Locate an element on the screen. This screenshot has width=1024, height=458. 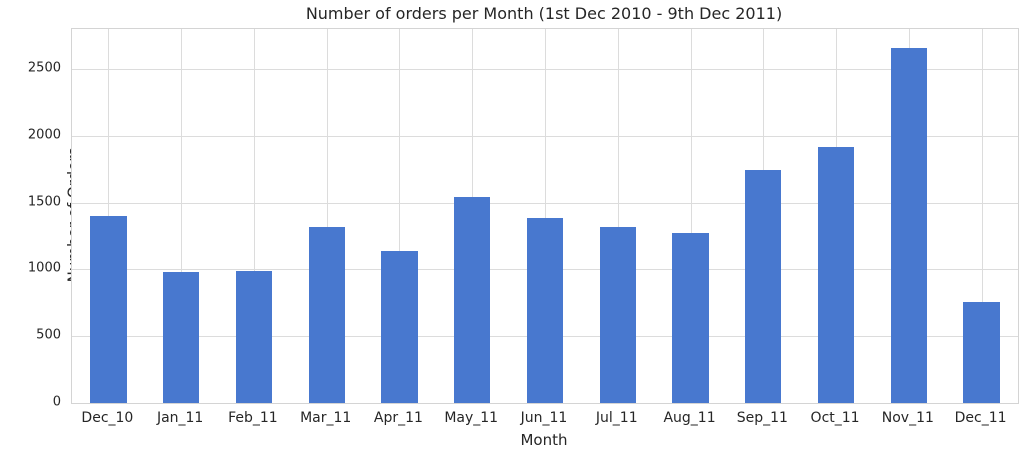
x-tick-may_11: May_11 is located at coordinates (471, 418).